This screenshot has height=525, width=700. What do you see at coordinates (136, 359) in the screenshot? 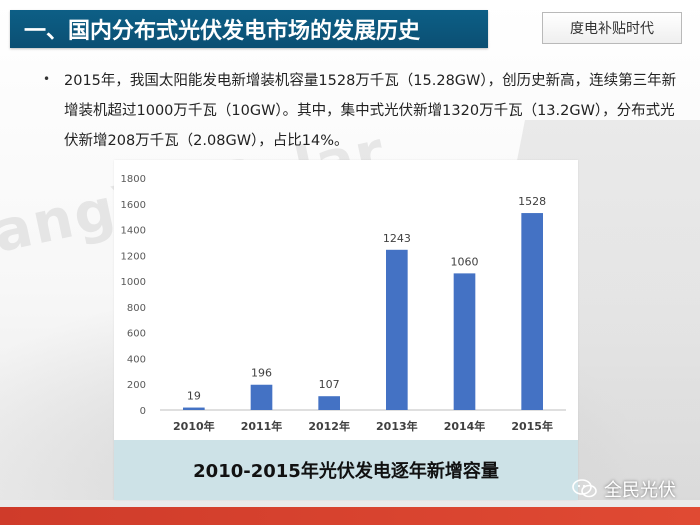
I see `y-tick-label: 400` at bounding box center [136, 359].